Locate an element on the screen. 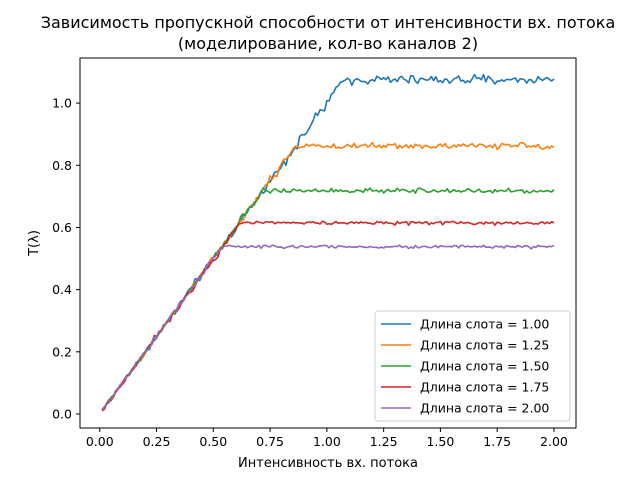 The image size is (640, 484). x-axis-label: Интенсивность вх. потока is located at coordinates (328, 463).